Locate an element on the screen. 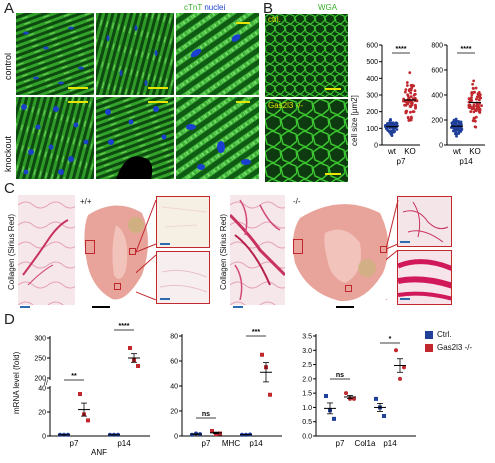 This screenshot has width=495, height=463. significance-label: ns is located at coordinates (206, 414).